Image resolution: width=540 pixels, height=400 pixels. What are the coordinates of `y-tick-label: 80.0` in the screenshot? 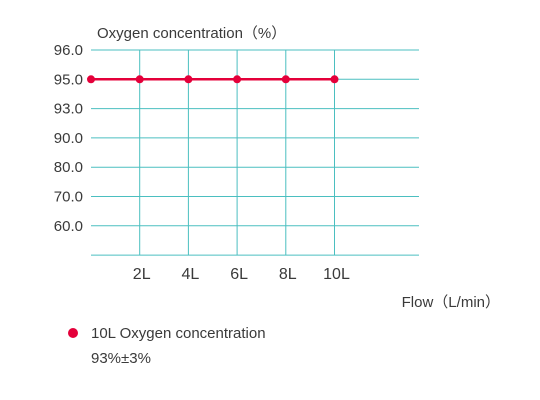 It's located at (68, 167).